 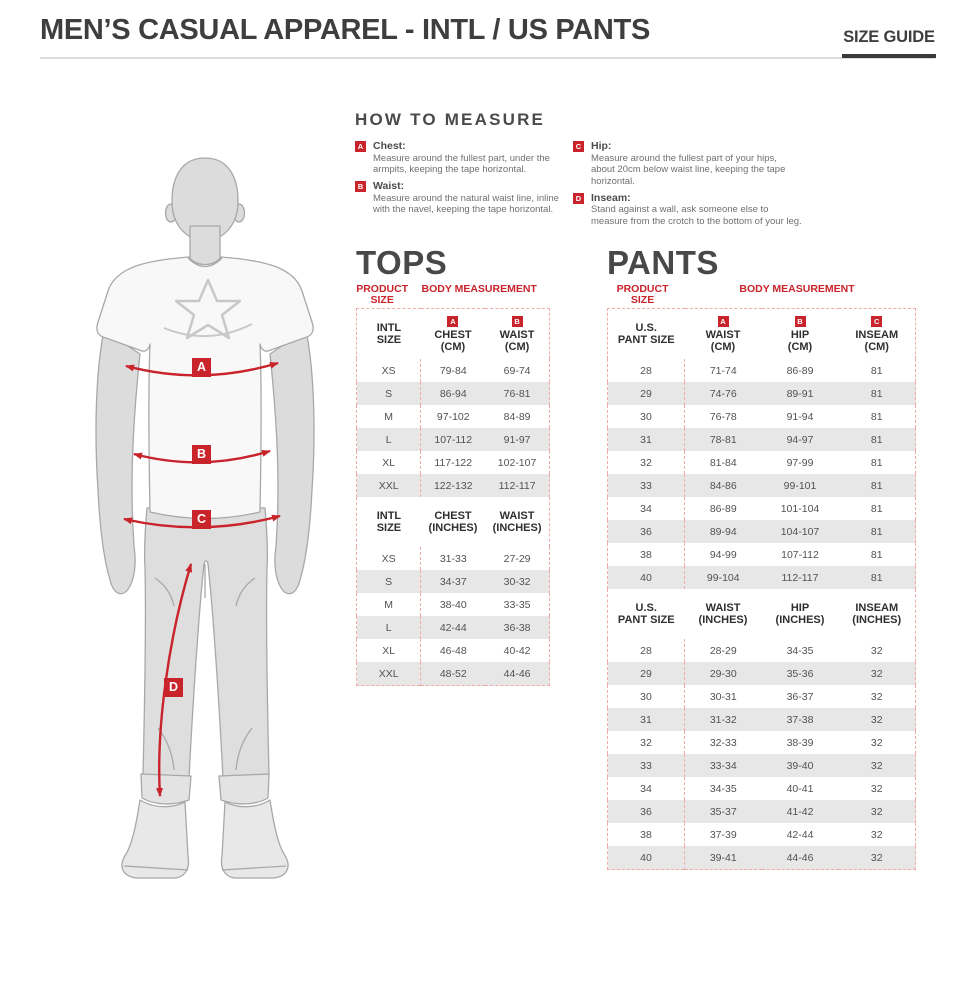 I want to click on tops-cm-header-row: INTL SIZE A CHEST (CM) B WAIST (CM), so click(x=453, y=334).